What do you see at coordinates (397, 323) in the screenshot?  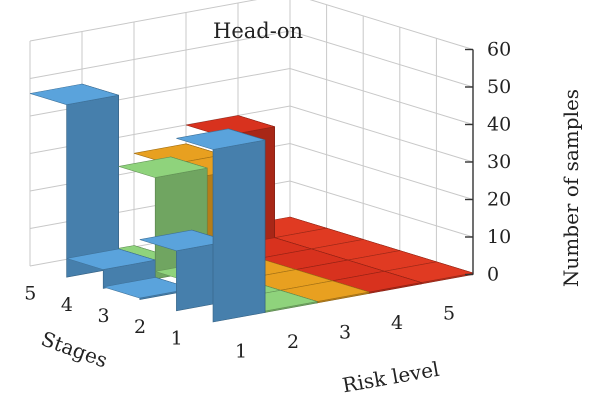 I see `x-tick-label: 4` at bounding box center [397, 323].